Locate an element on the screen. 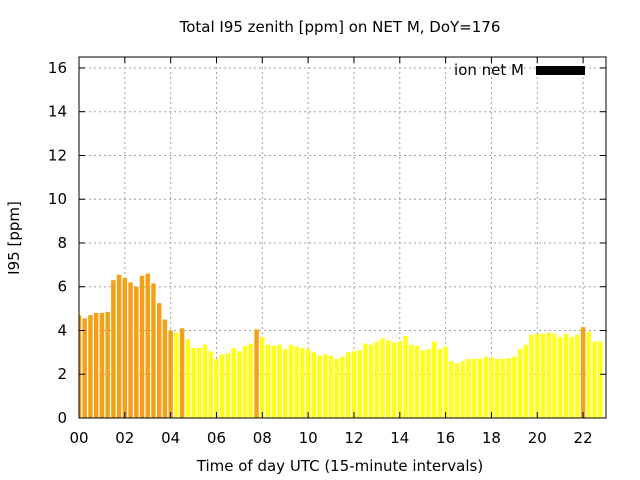 The width and height of the screenshot is (640, 480). x-tick-label: 04 is located at coordinates (170, 438).